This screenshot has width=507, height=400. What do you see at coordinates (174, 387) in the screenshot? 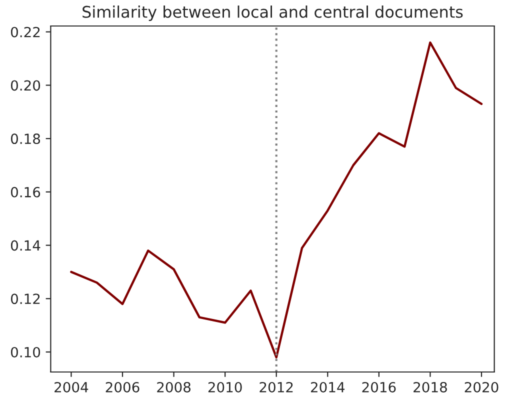
I see `x-tick-label: 2008` at bounding box center [174, 387].